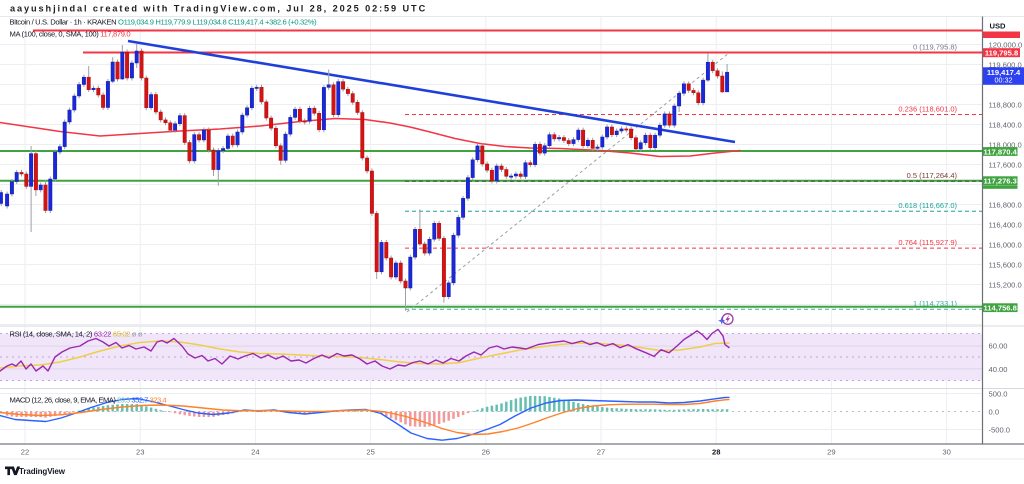 The height and width of the screenshot is (484, 1024). What do you see at coordinates (1005, 124) in the screenshot?
I see `svg-text: 118,400.0` at bounding box center [1005, 124].